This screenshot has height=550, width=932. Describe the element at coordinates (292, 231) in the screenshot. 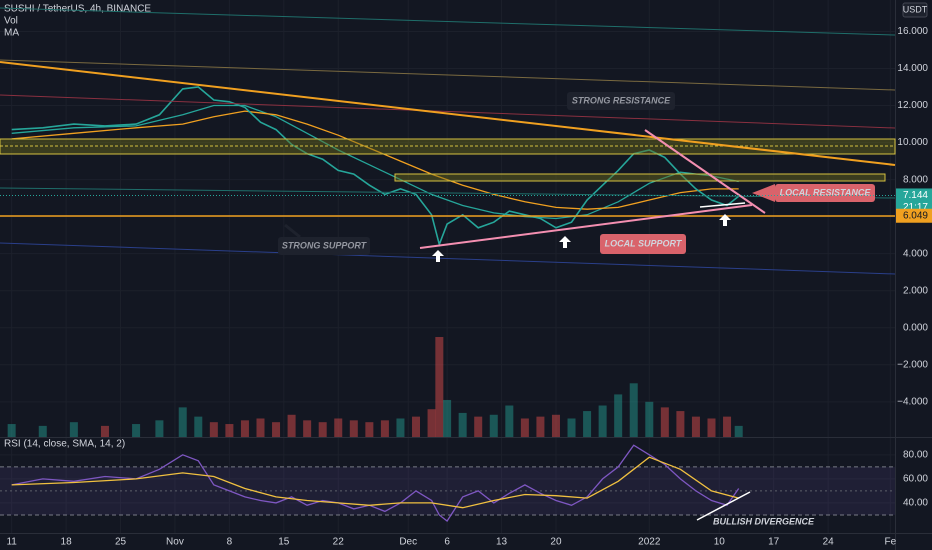

I see `annotation-pointer` at that location.